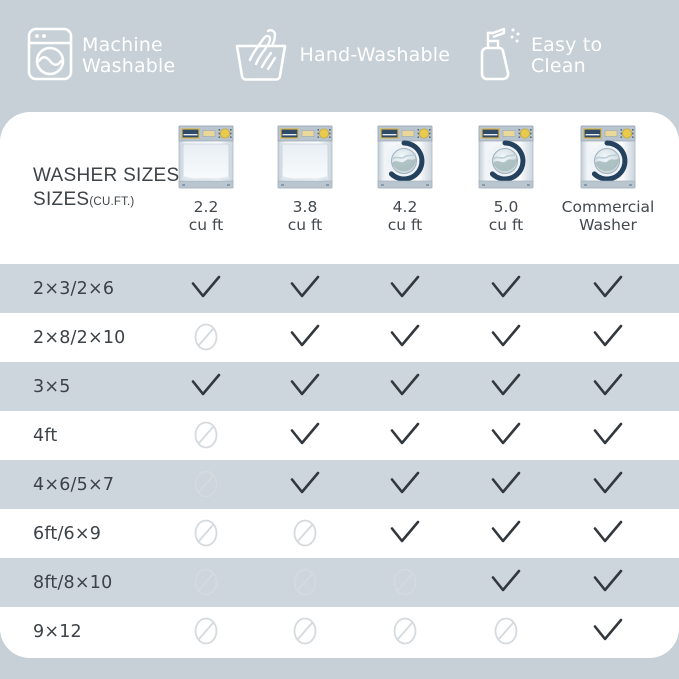 The image size is (679, 679). I want to click on table-row: 4ft, so click(339, 435).